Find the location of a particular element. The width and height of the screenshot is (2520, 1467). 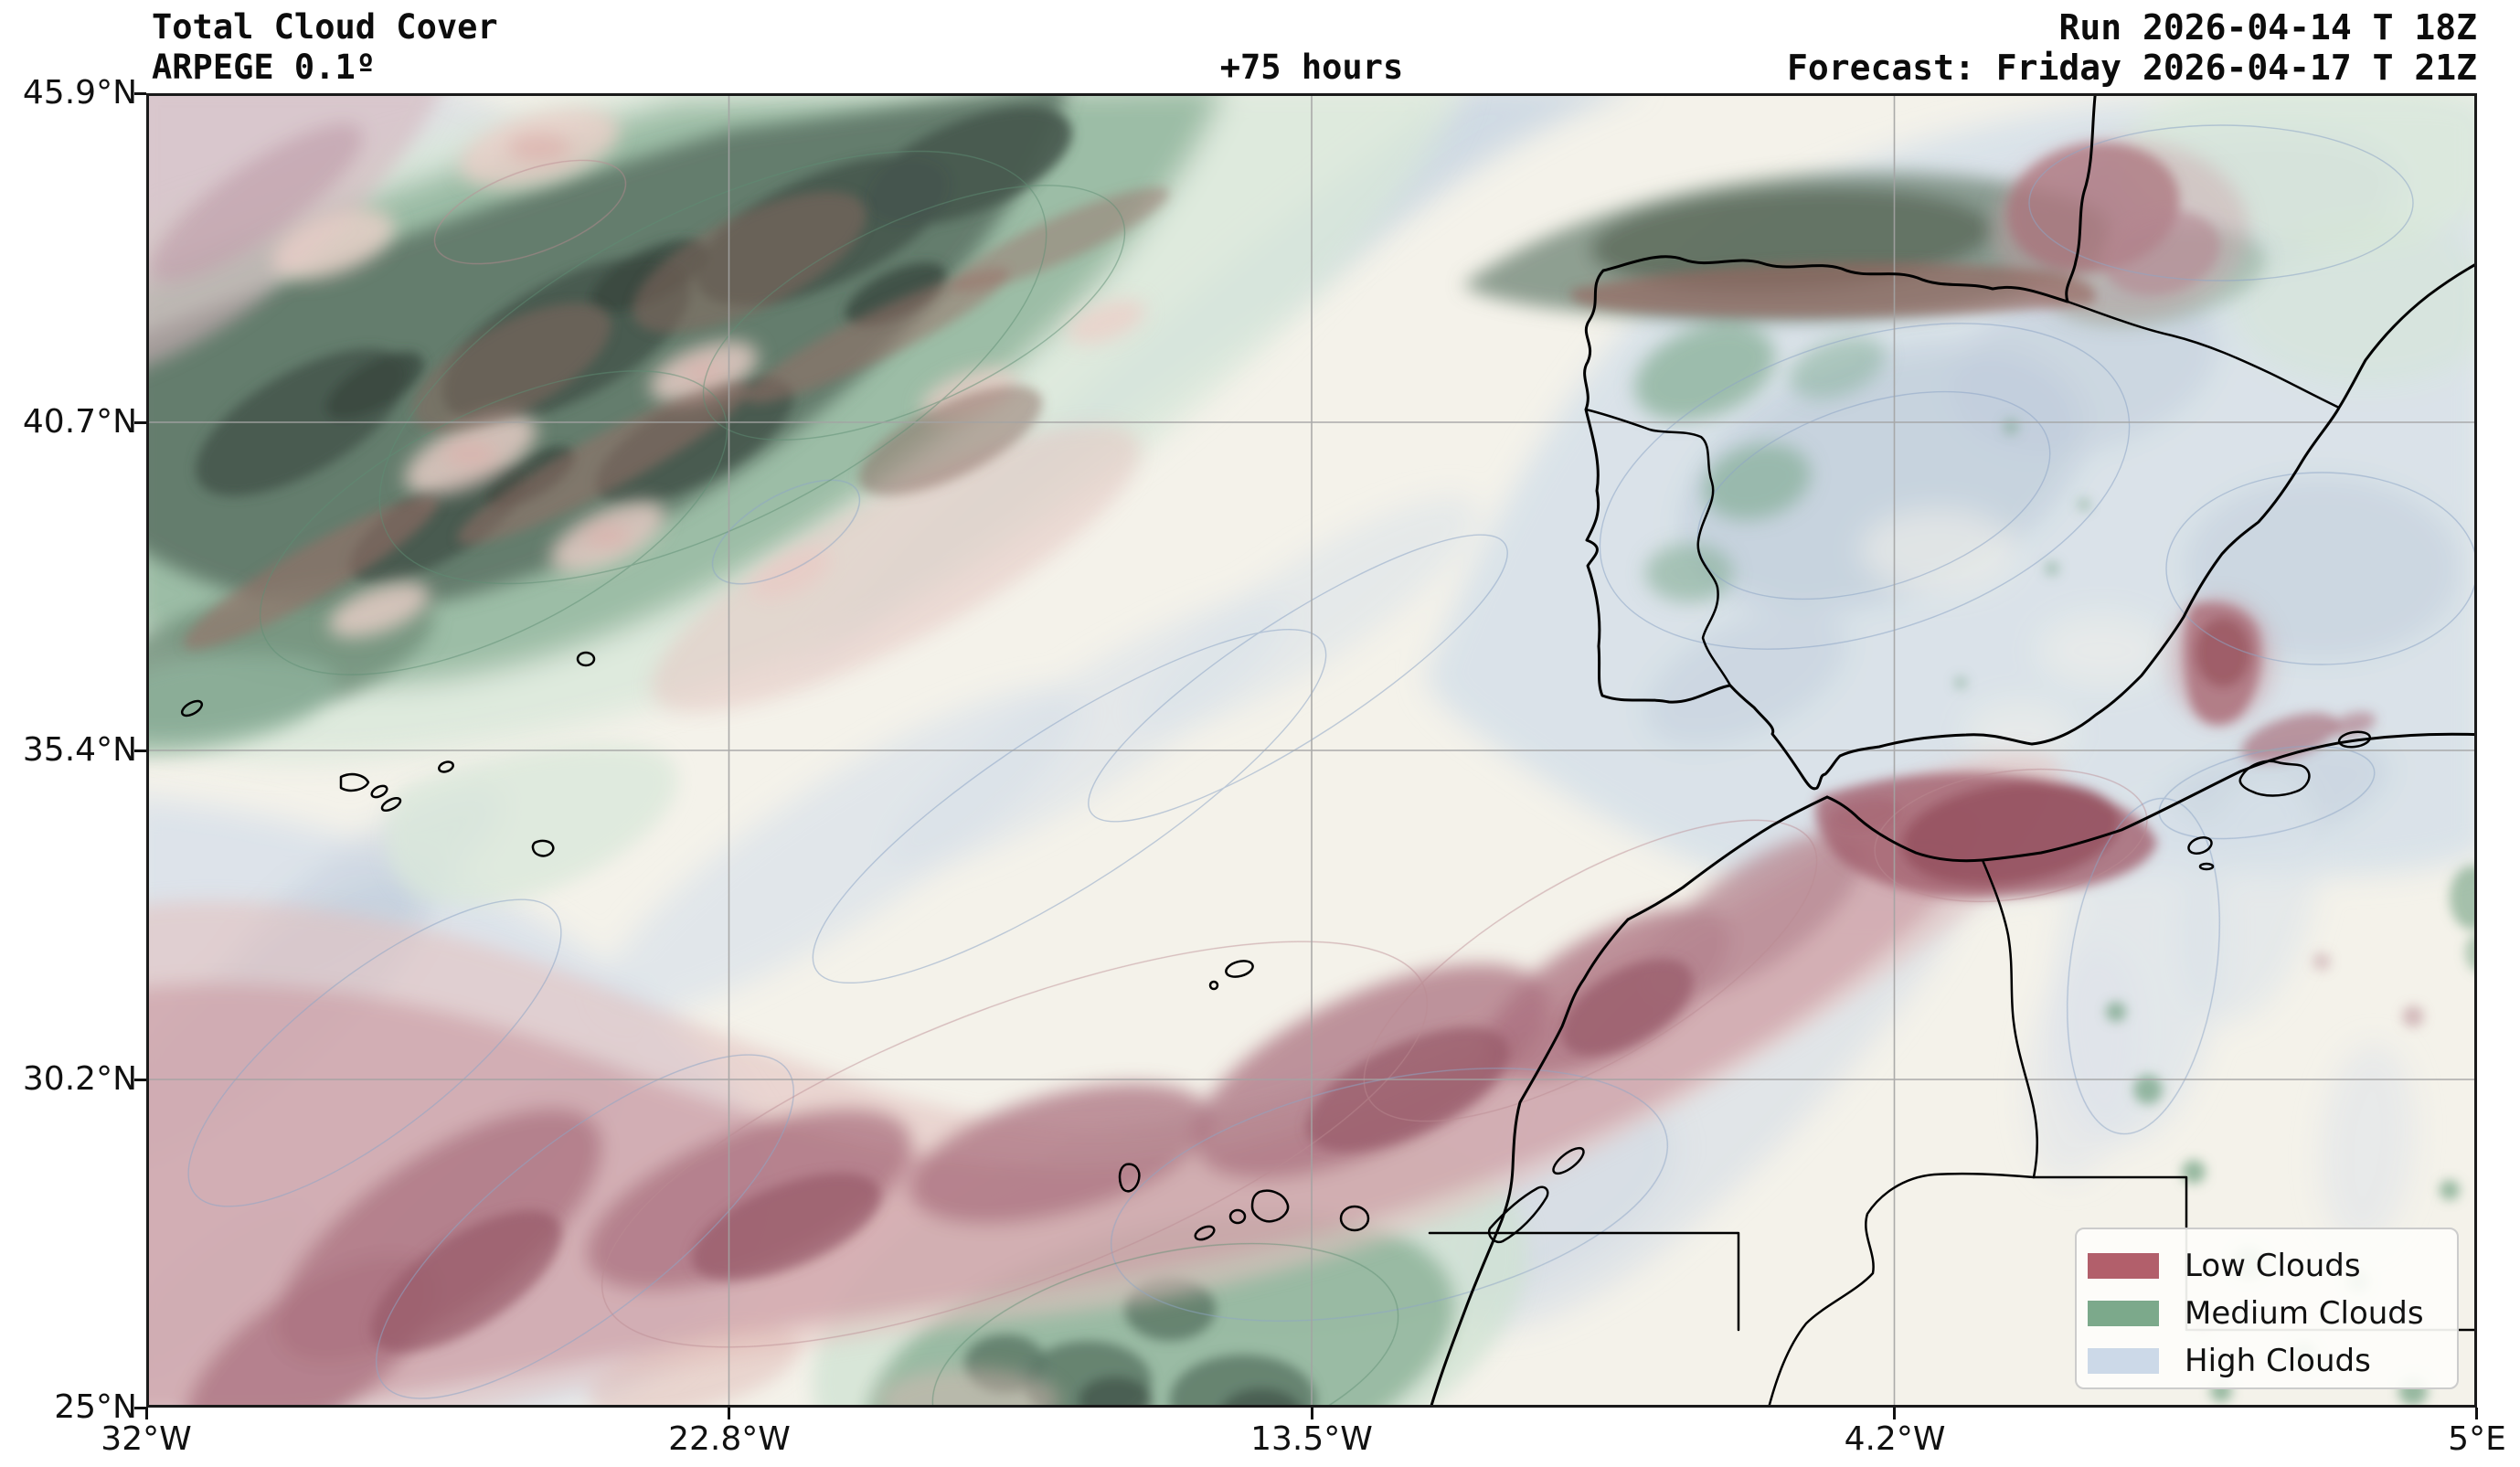

legend-item-low-clouds: Low Clouds is located at coordinates (2273, 1266).